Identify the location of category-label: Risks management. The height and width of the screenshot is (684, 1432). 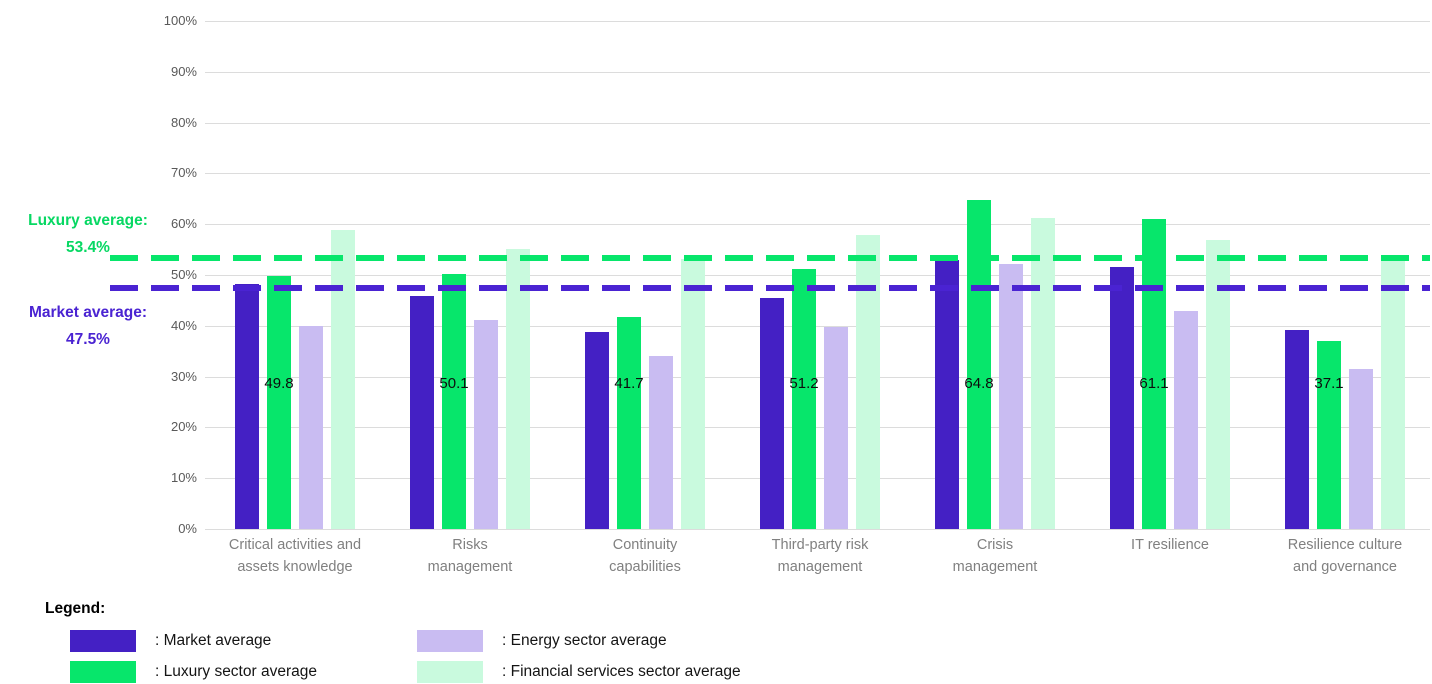
(470, 556).